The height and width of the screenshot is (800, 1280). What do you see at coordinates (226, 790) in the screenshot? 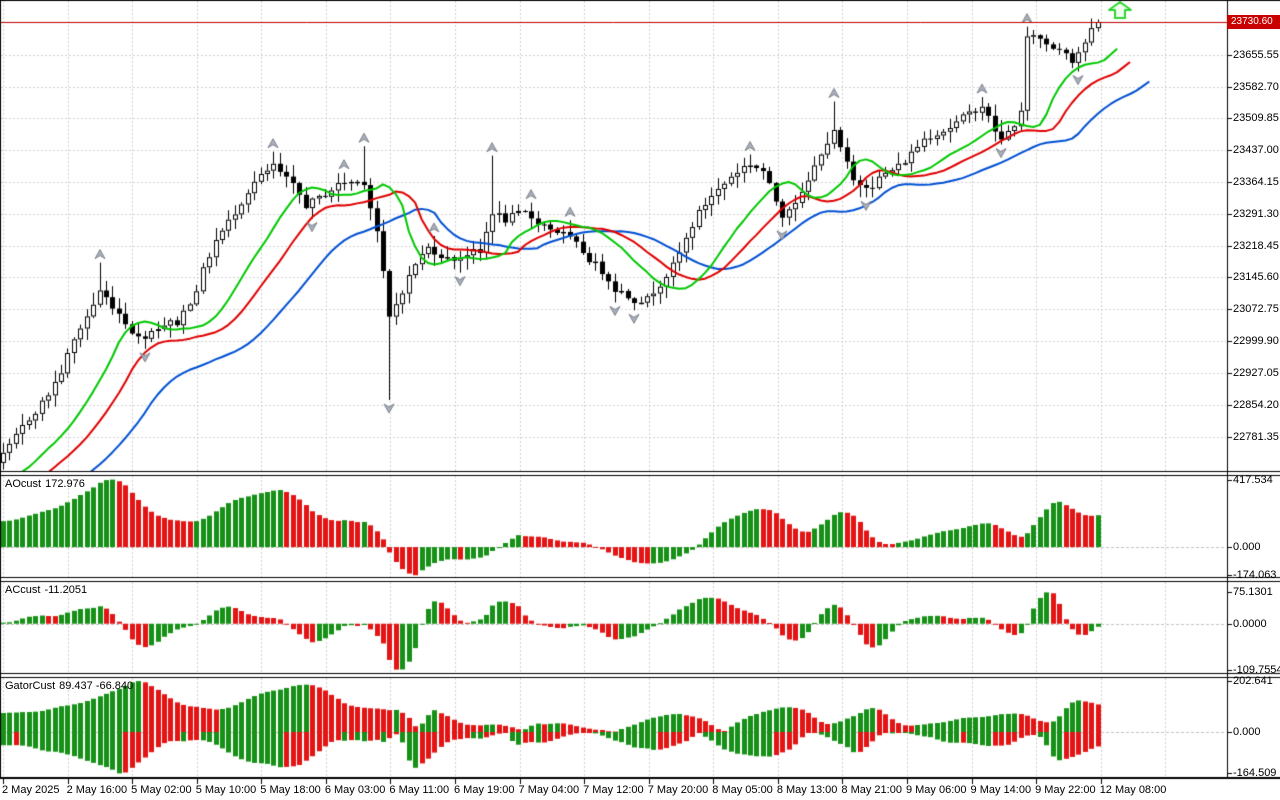
I see `time-axis-label: 5 May 10:00` at bounding box center [226, 790].